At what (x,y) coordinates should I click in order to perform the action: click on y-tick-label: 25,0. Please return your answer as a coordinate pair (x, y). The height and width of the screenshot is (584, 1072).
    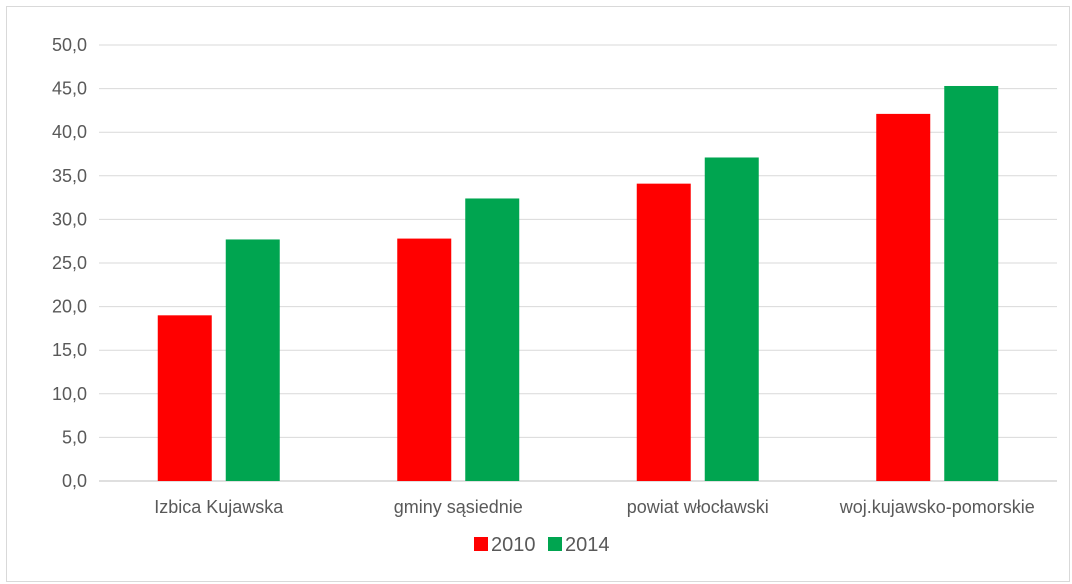
    Looking at the image, I should click on (69, 263).